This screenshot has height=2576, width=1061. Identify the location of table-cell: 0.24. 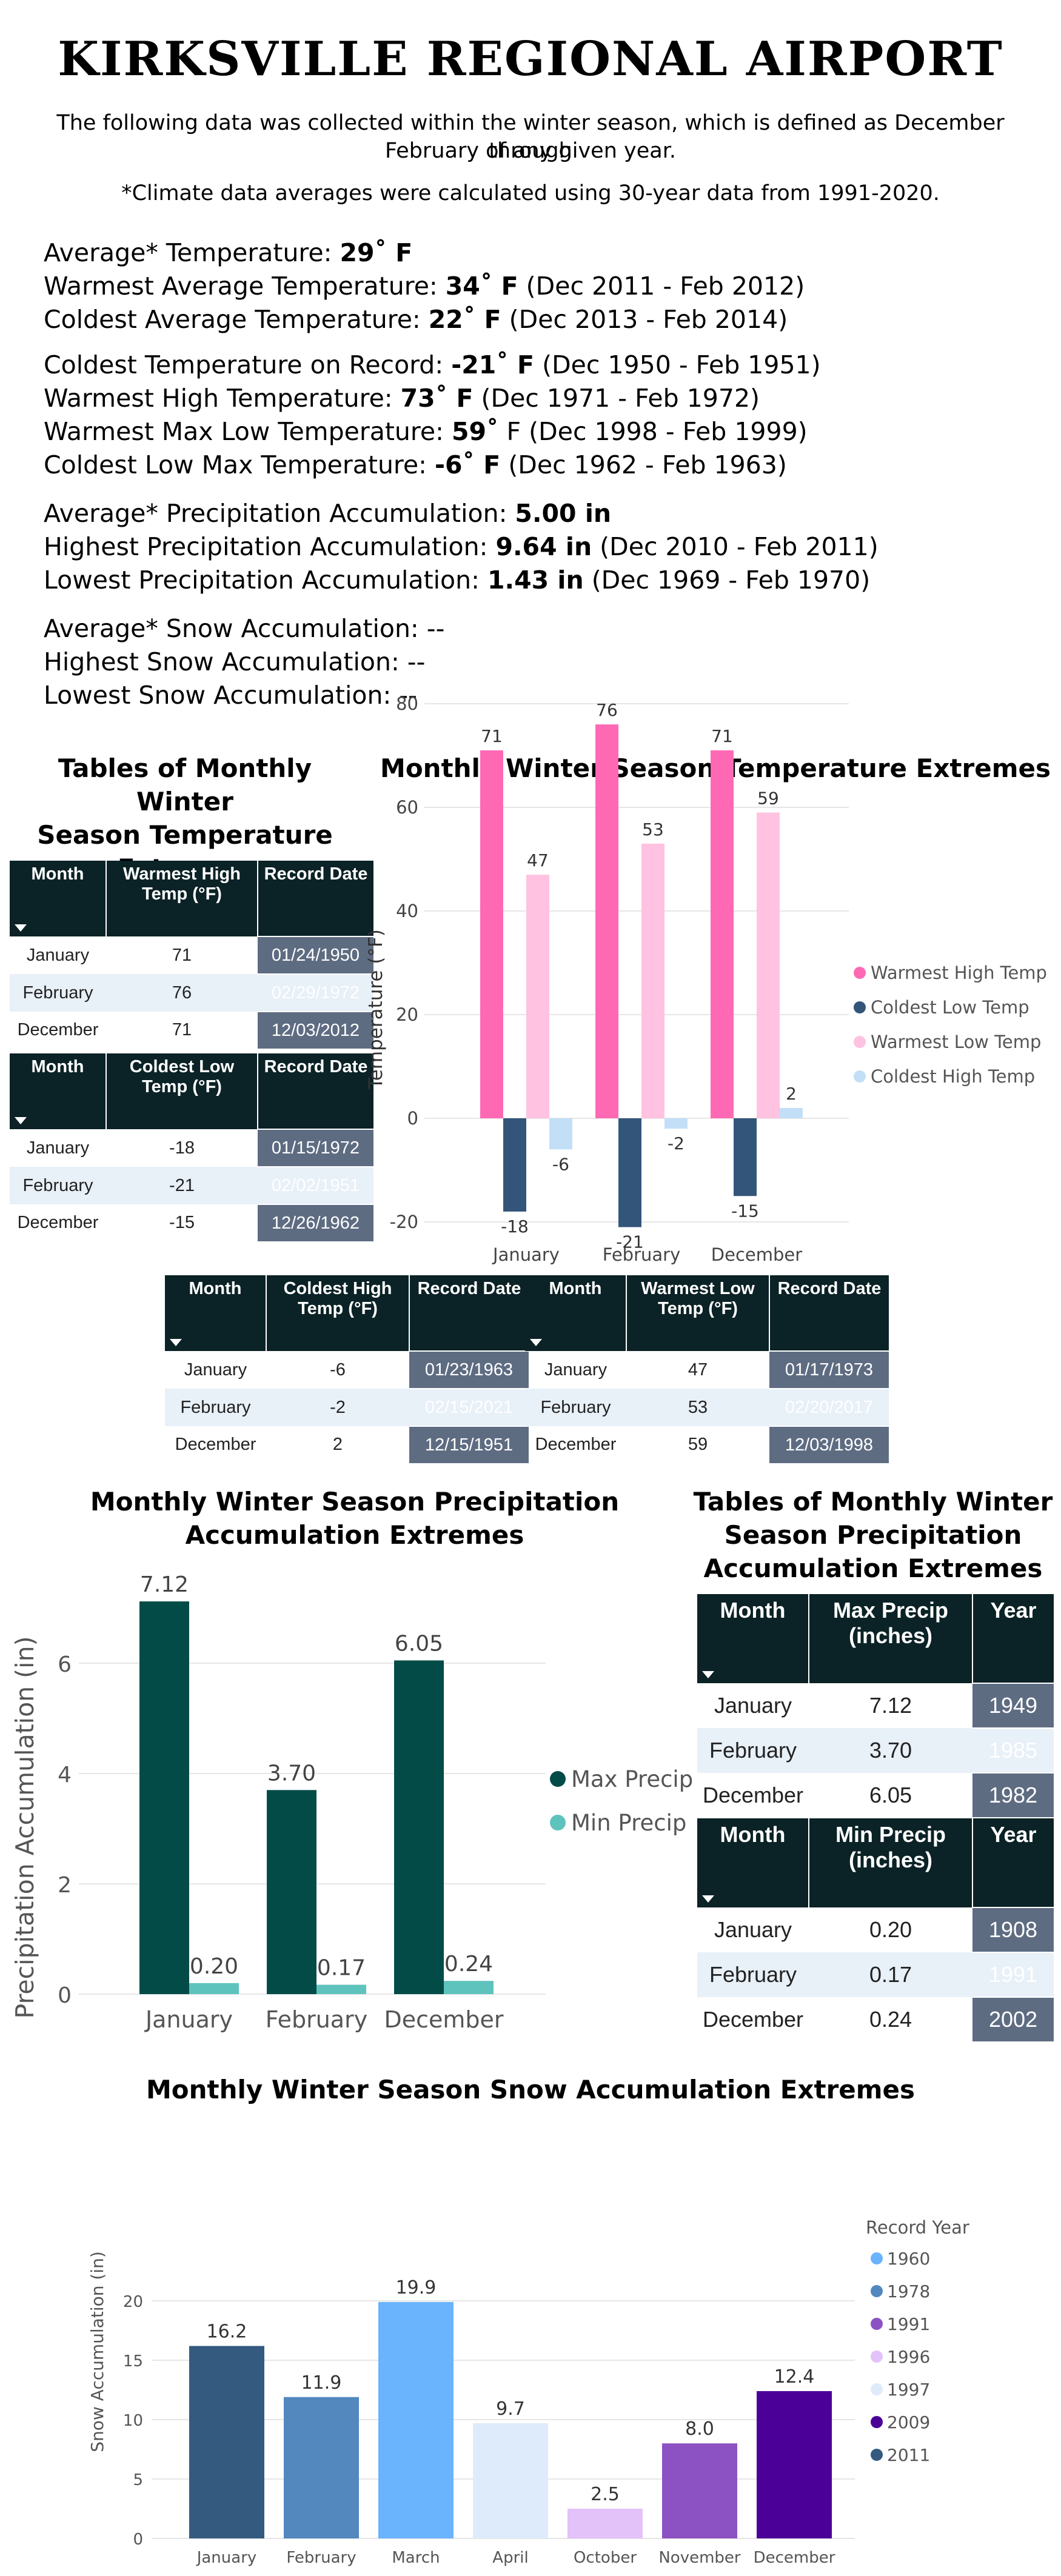
(890, 2019).